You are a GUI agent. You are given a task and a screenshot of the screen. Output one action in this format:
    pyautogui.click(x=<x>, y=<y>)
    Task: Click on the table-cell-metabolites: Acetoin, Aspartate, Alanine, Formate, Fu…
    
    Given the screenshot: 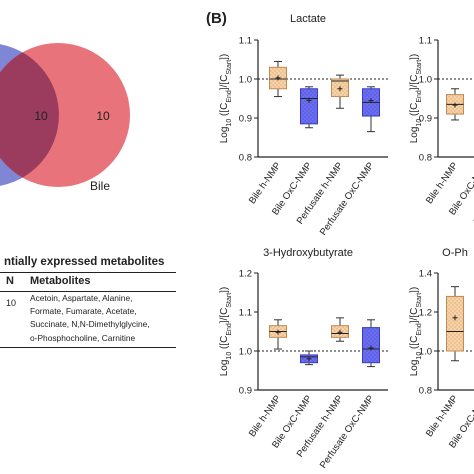 What is the action you would take?
    pyautogui.click(x=105, y=318)
    